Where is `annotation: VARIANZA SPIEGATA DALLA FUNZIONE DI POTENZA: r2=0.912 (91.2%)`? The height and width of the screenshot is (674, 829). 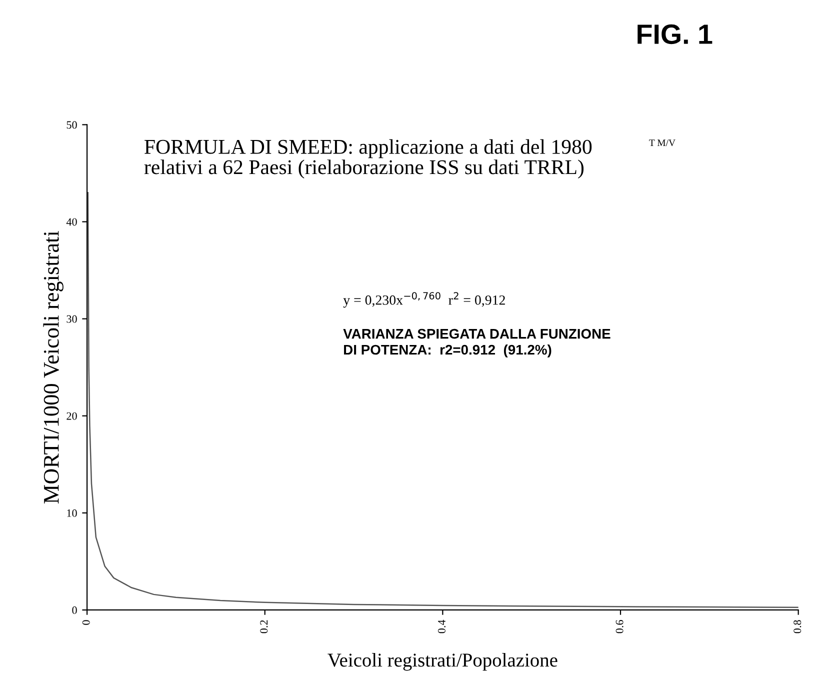
annotation: VARIANZA SPIEGATA DALLA FUNZIONE DI POTENZA: r2=0.912 (91.2%) is located at coordinates (476, 343).